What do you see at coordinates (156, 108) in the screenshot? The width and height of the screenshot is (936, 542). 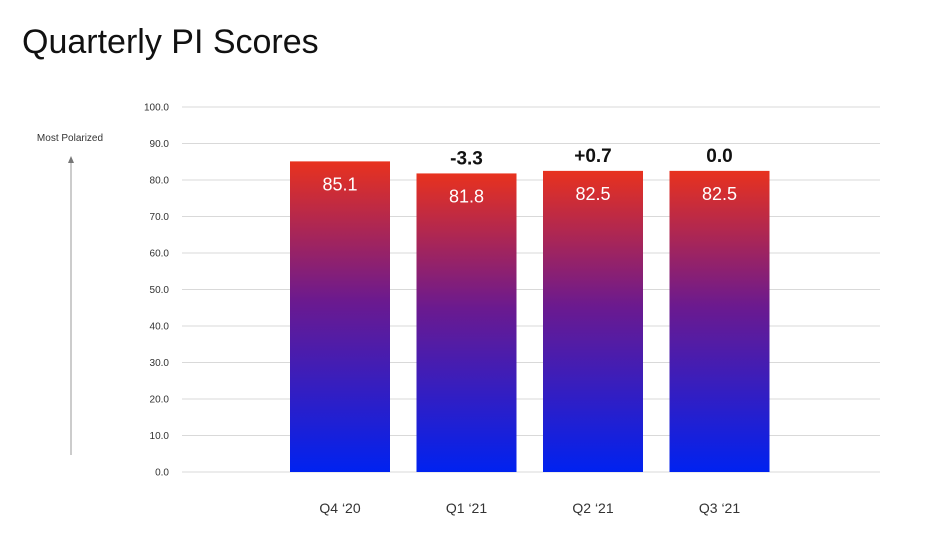 I see `y-tick-label: 100.0` at bounding box center [156, 108].